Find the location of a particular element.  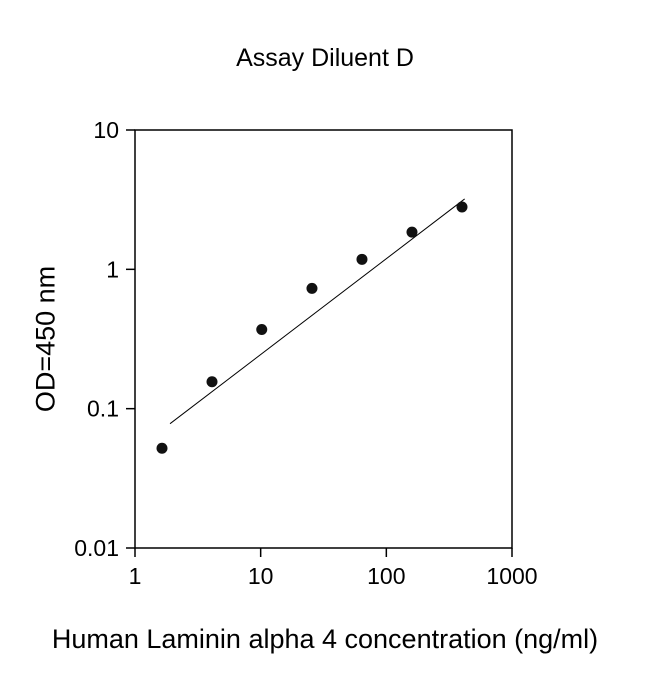

y-tick-label: 0.01 is located at coordinates (96, 548).